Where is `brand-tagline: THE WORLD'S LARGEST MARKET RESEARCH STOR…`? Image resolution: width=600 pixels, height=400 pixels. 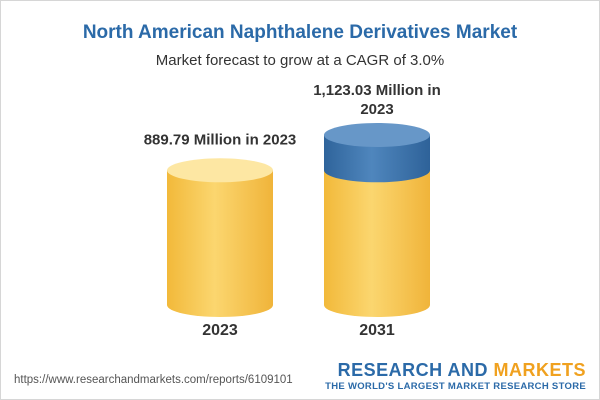
brand-tagline: THE WORLD'S LARGEST MARKET RESEARCH STOR… is located at coordinates (455, 386).